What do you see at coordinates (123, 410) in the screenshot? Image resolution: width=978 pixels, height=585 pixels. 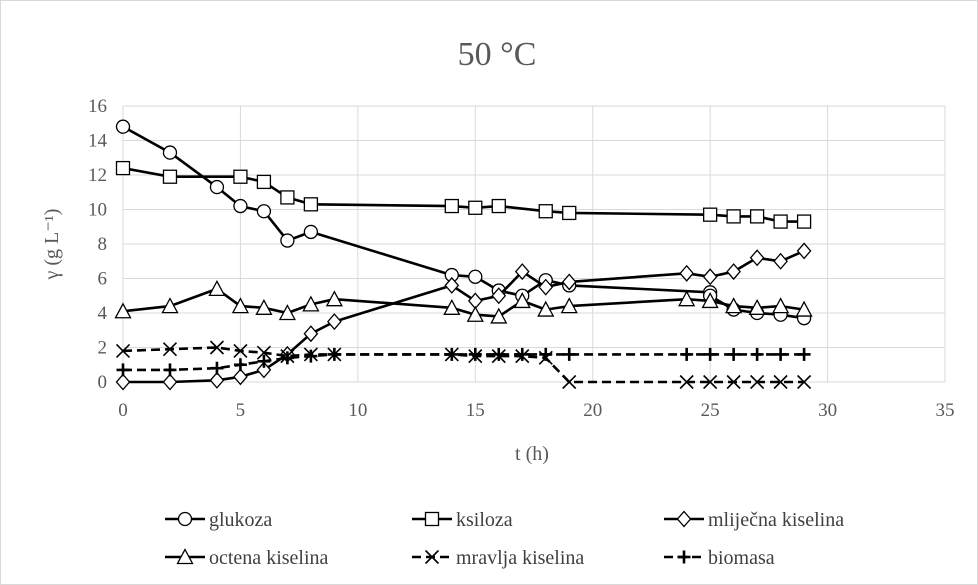 I see `x-tick-label: 0` at bounding box center [123, 410].